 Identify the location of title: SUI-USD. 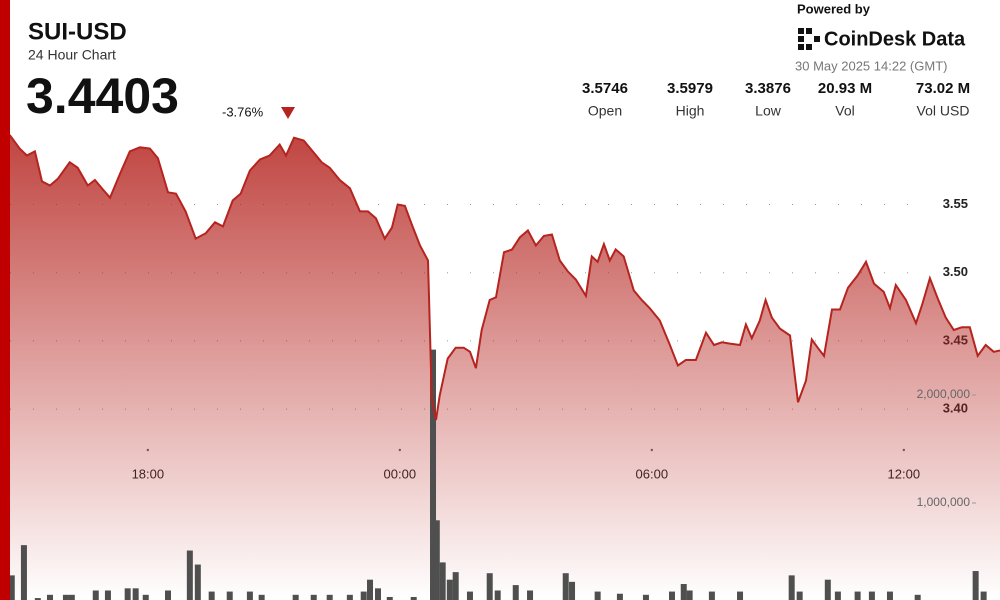
(77, 31).